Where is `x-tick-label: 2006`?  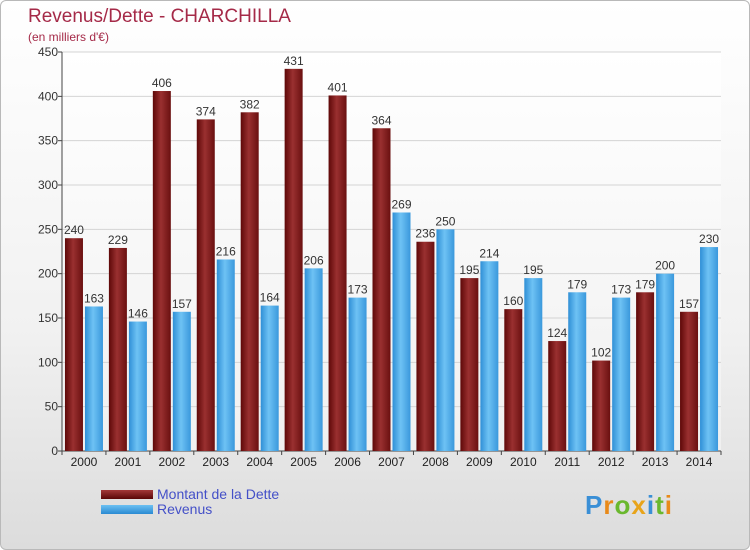
x-tick-label: 2006 is located at coordinates (347, 462).